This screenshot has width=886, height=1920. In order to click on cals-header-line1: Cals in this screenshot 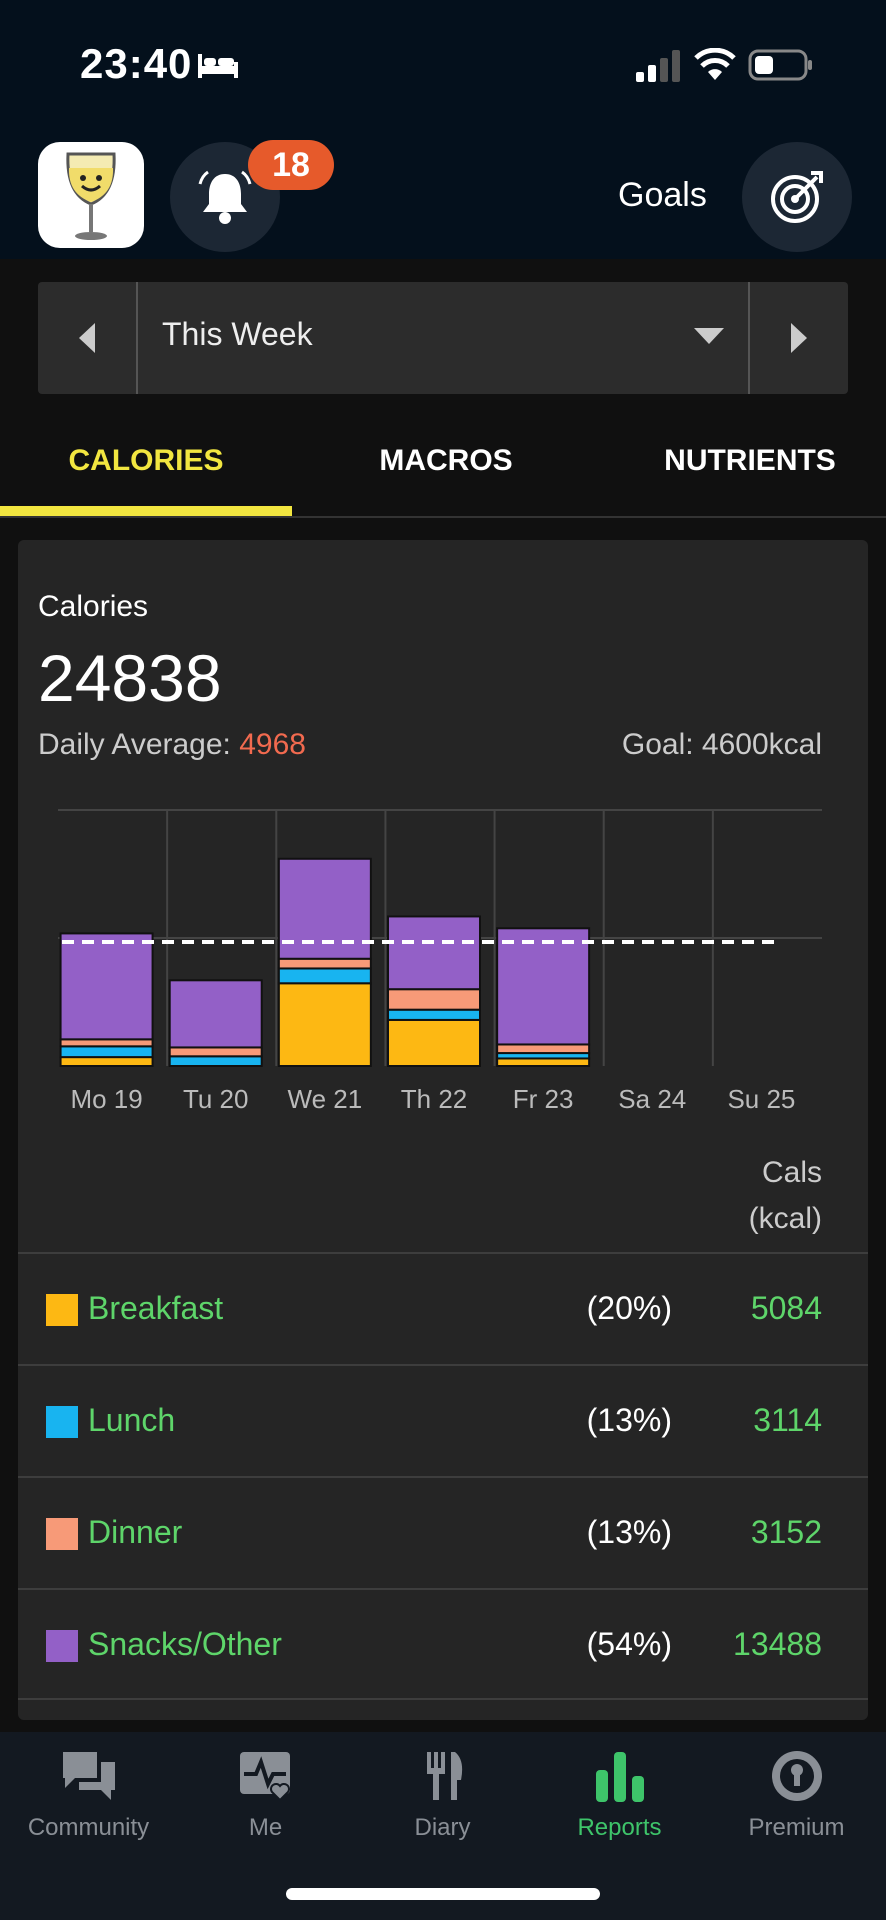, I will do `click(791, 1172)`.